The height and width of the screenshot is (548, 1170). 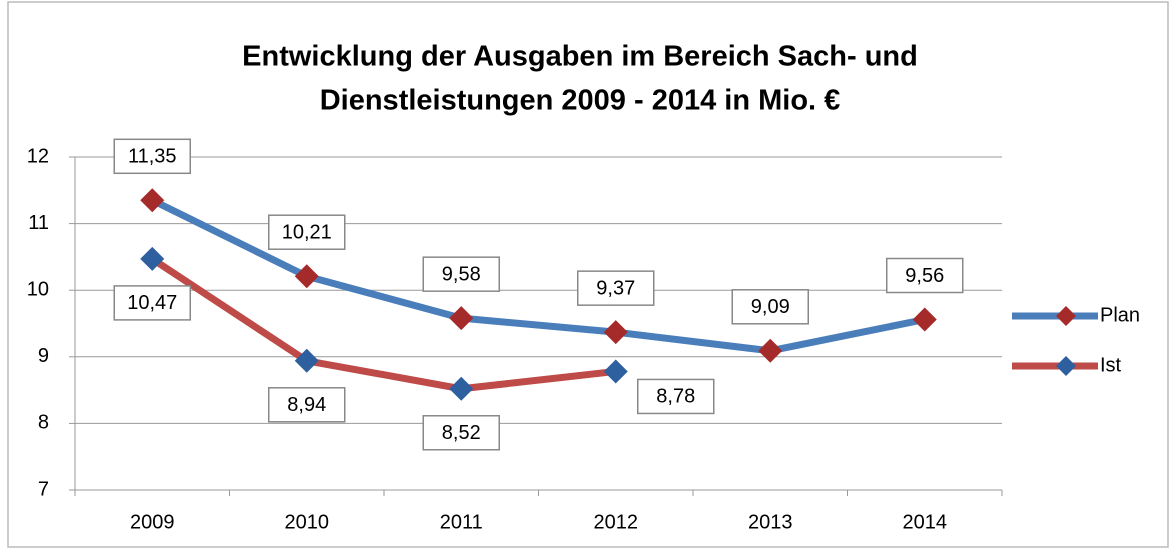 I want to click on data-label: 10,21, so click(x=307, y=232).